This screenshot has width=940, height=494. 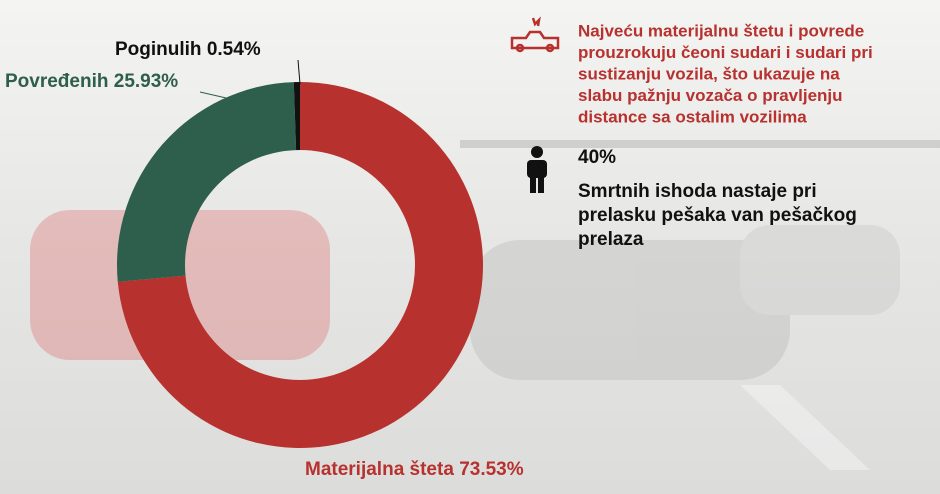 I want to click on stat-text-line: Smrtnih ishoda nastaje pri, so click(x=697, y=191).